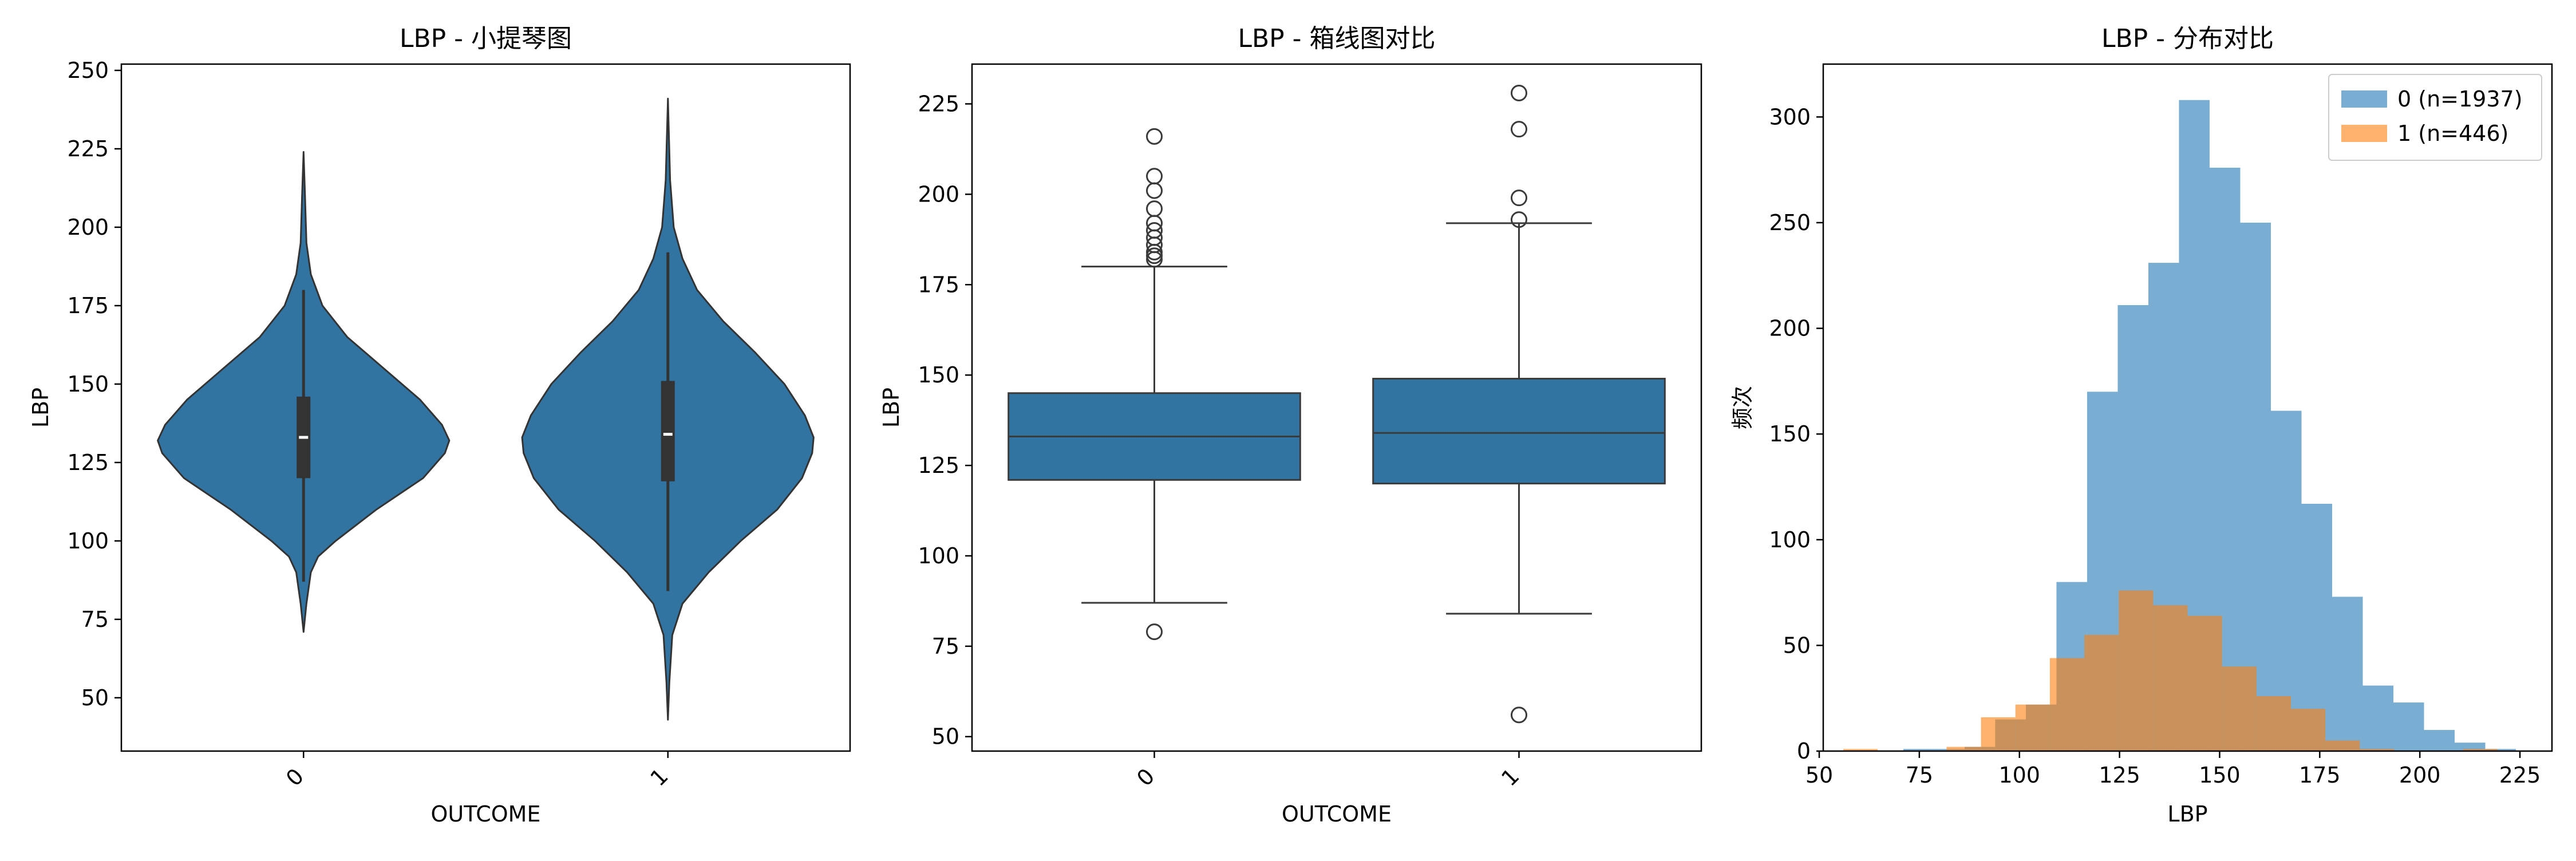 This screenshot has width=2576, height=861. What do you see at coordinates (938, 465) in the screenshot?
I see `y-tick-label: 125` at bounding box center [938, 465].